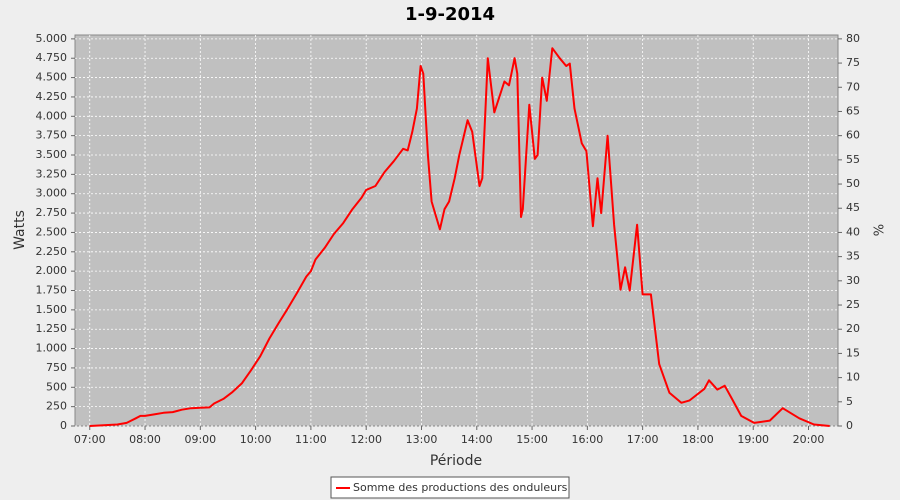  Describe the element at coordinates (853, 352) in the screenshot. I see `y2-tick-label: 15` at that location.